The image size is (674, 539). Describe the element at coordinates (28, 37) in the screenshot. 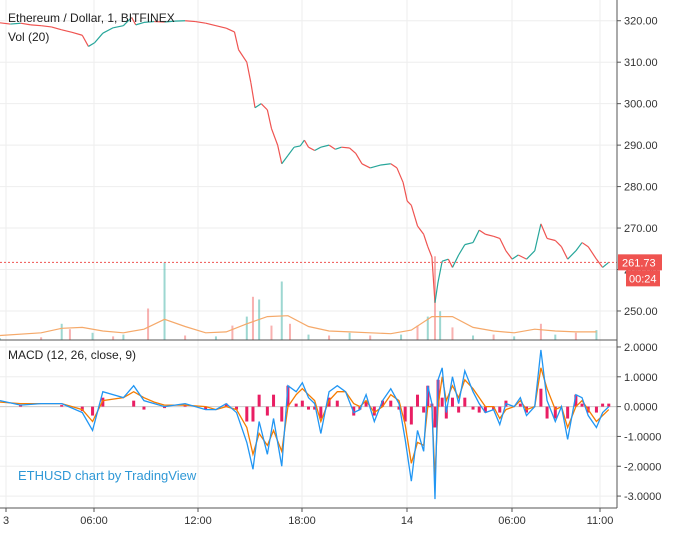

I see `volume-indicator-label: Vol (20)` at that location.